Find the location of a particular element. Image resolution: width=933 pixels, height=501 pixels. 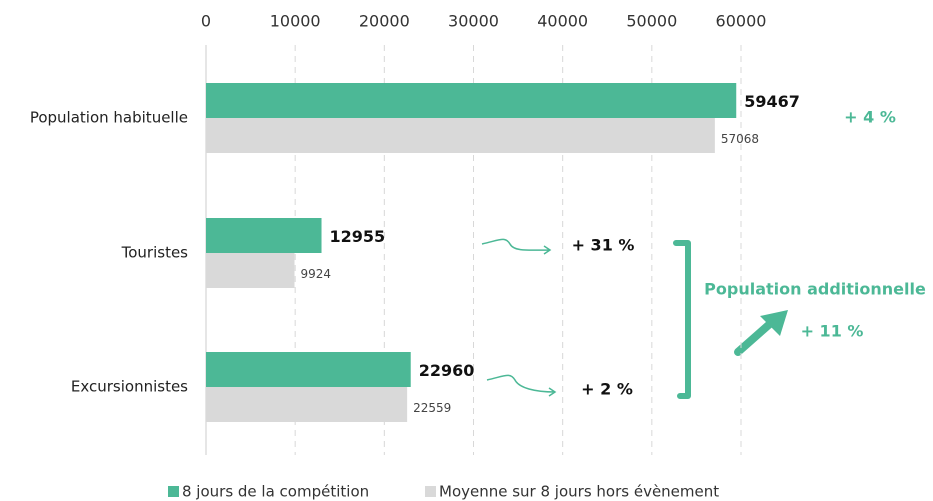

big-arrow-head is located at coordinates (774, 323).